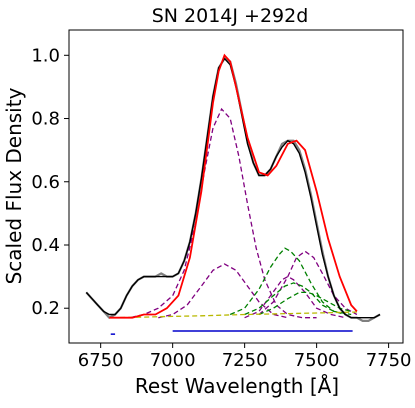 The width and height of the screenshot is (415, 408). Describe the element at coordinates (45, 245) in the screenshot. I see `y-tick-label-1: 0.4` at that location.